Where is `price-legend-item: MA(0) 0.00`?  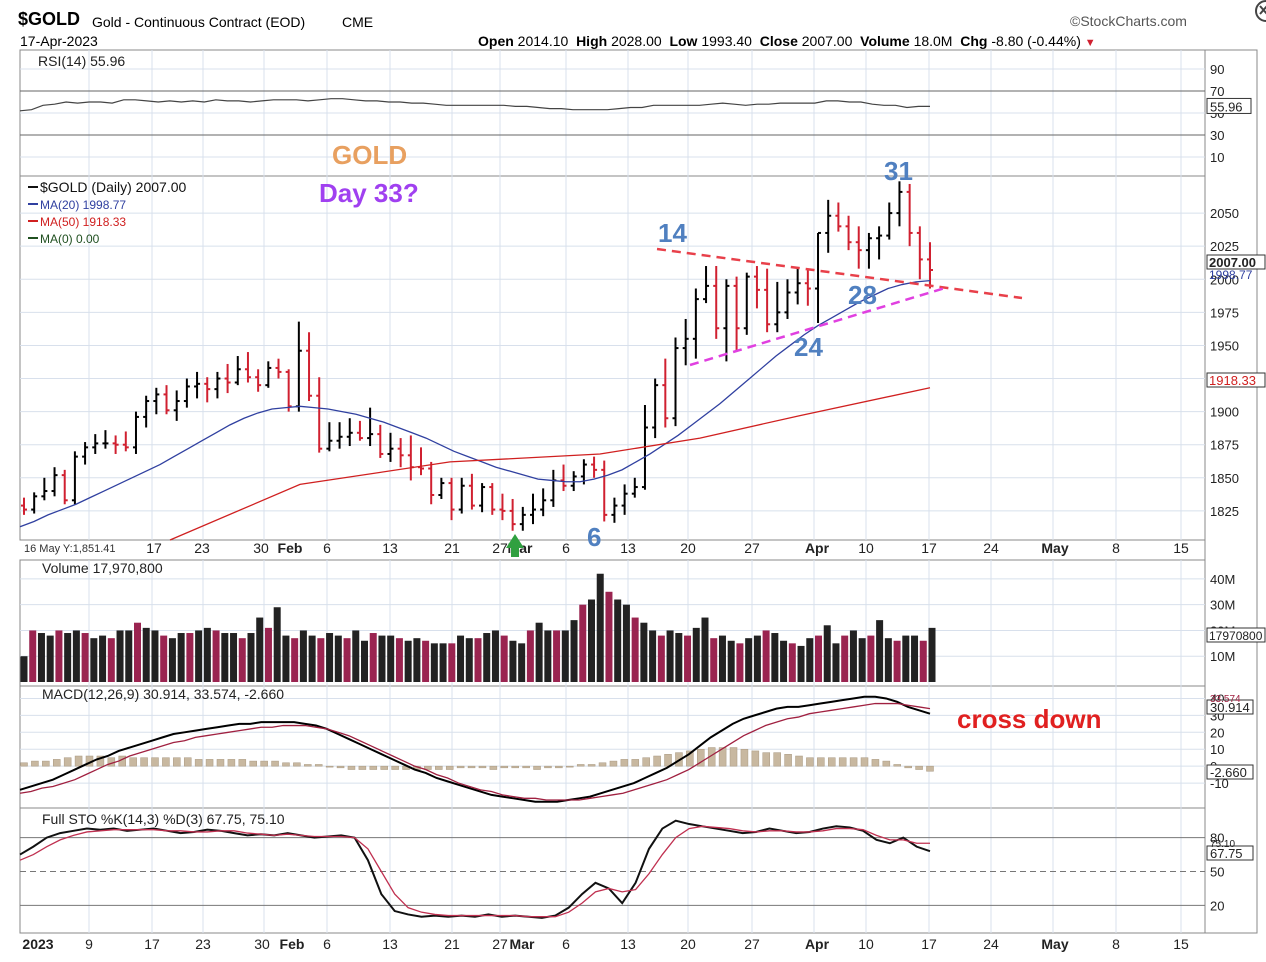
price-legend-item: MA(0) 0.00 is located at coordinates (70, 239).